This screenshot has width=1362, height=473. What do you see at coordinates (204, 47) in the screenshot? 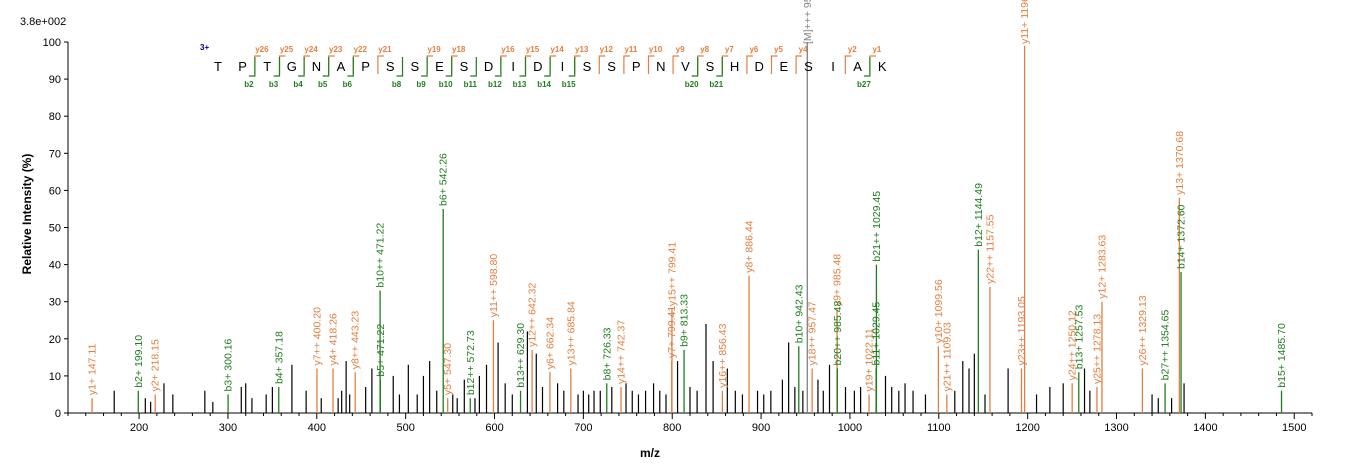
I see `charge-state-label: 3+` at bounding box center [204, 47].